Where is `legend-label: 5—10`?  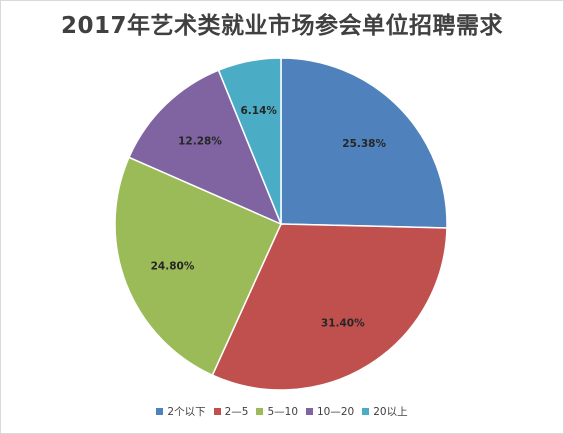
legend-label: 5—10 is located at coordinates (282, 411).